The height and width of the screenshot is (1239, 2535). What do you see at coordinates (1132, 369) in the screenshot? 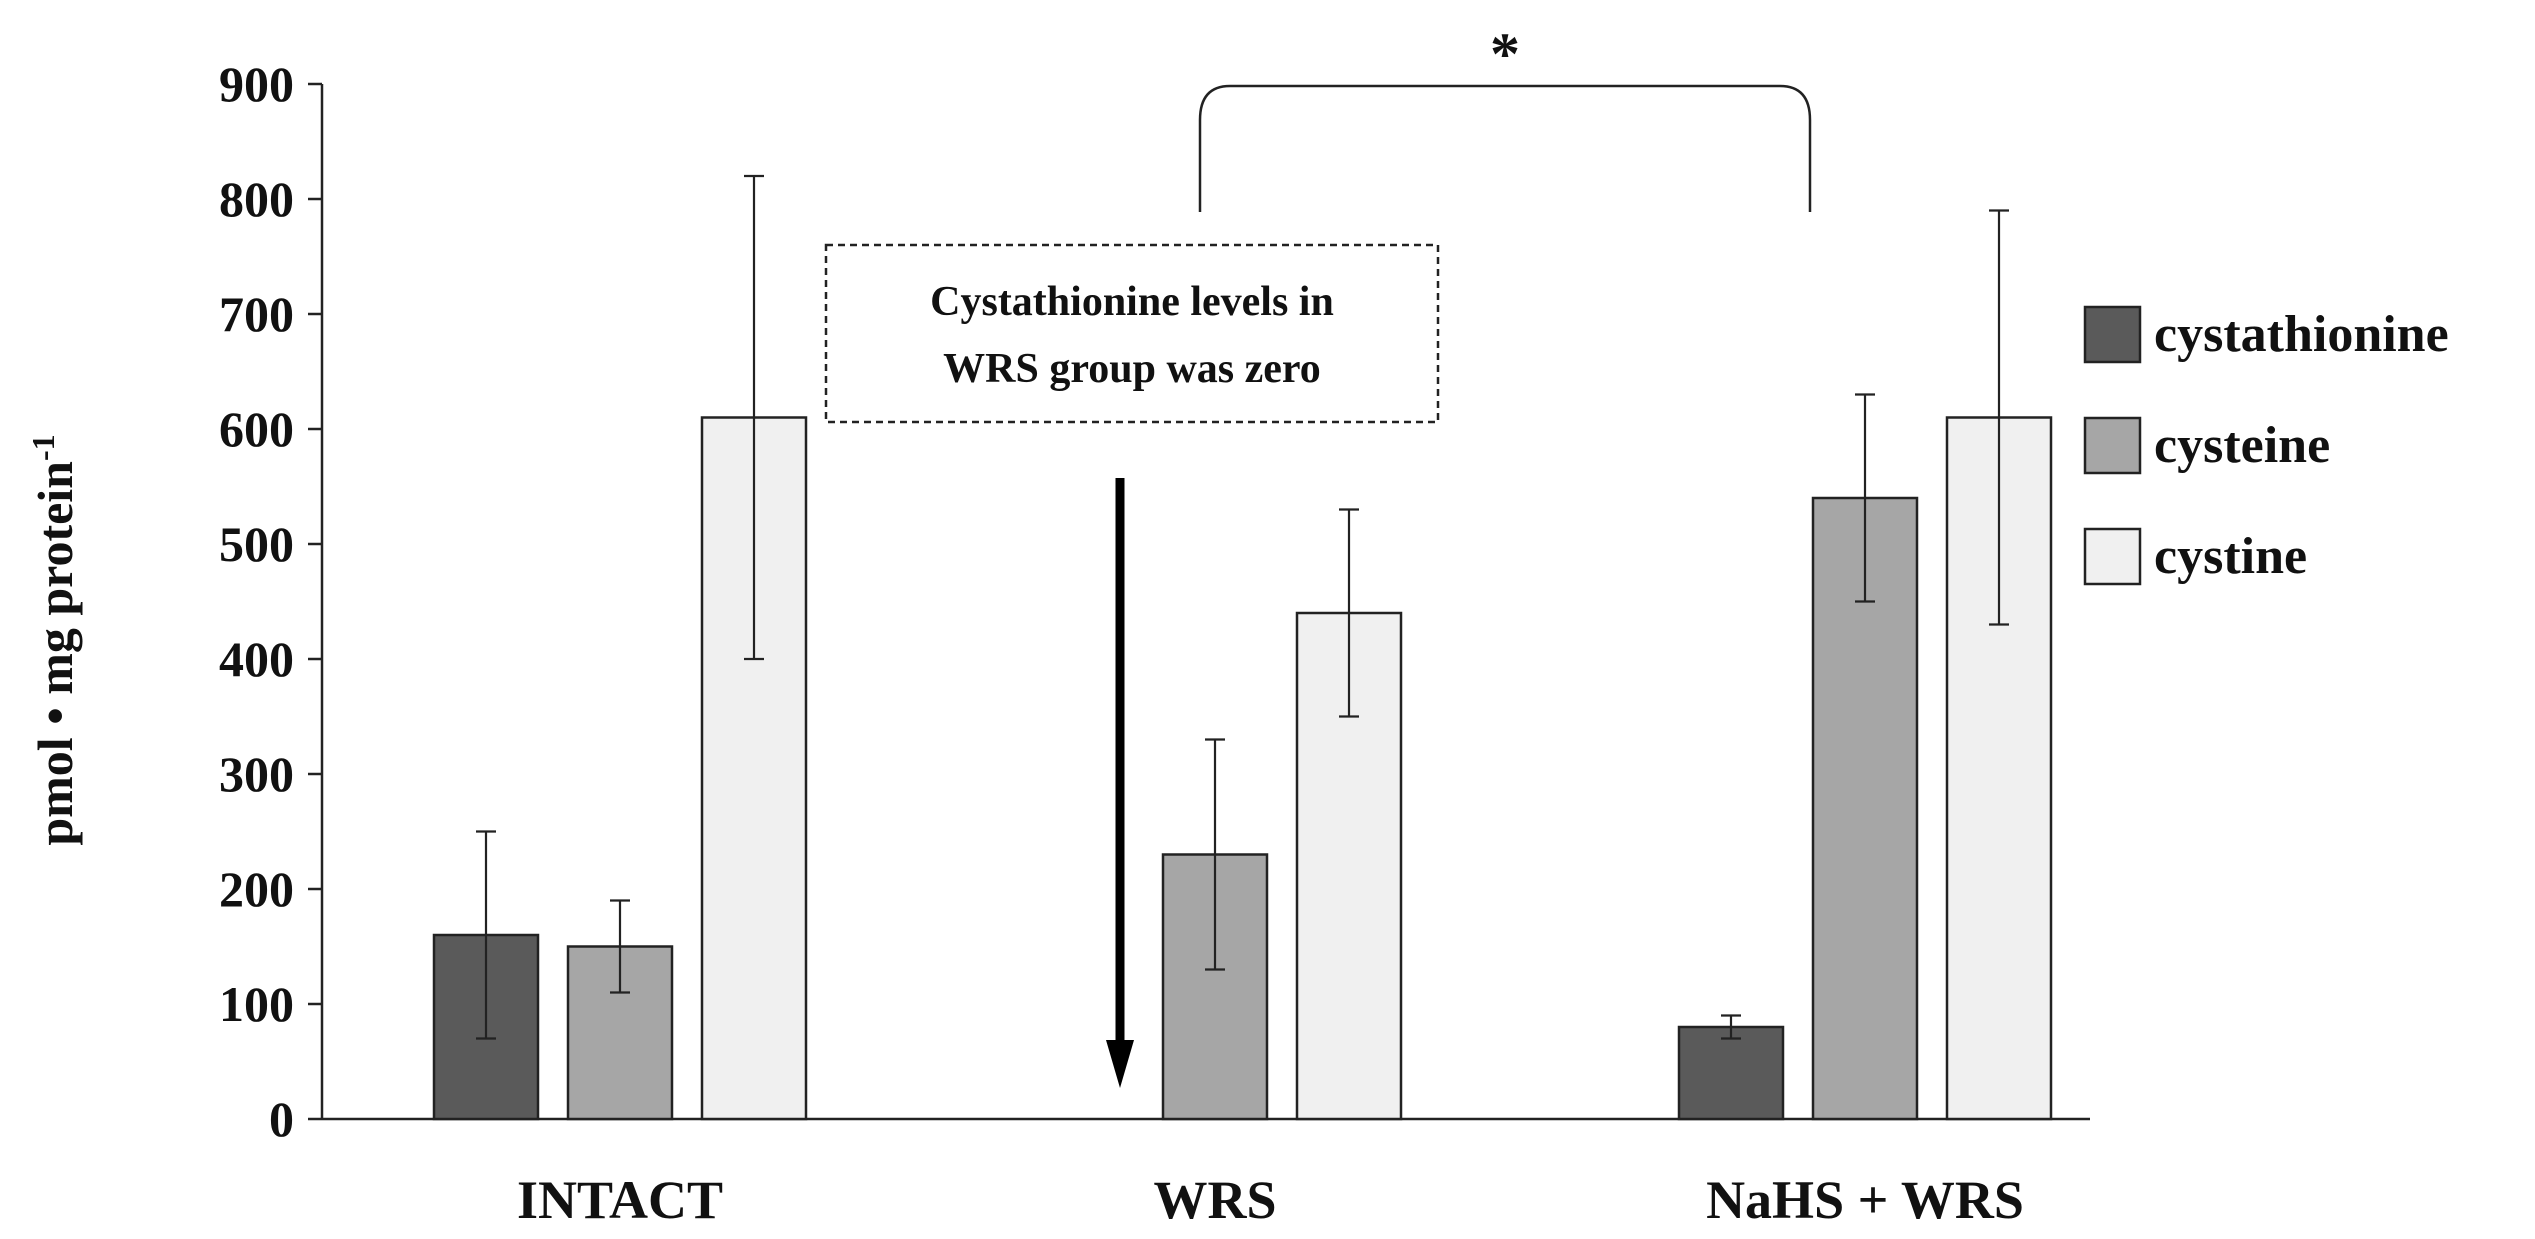
I see `annotation-text-line2: WRS group was zero` at bounding box center [1132, 369].